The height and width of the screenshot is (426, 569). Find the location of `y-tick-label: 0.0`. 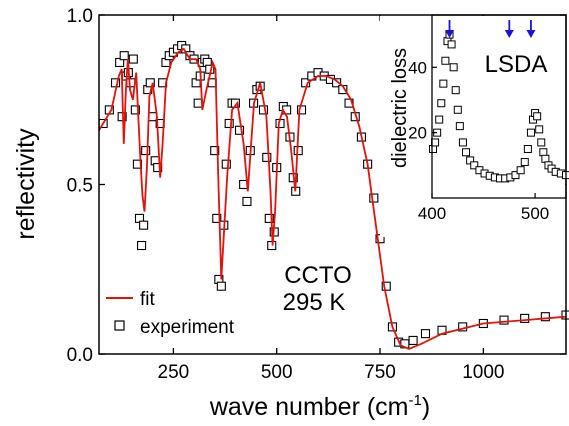

y-tick-label: 0.0 is located at coordinates (80, 355).